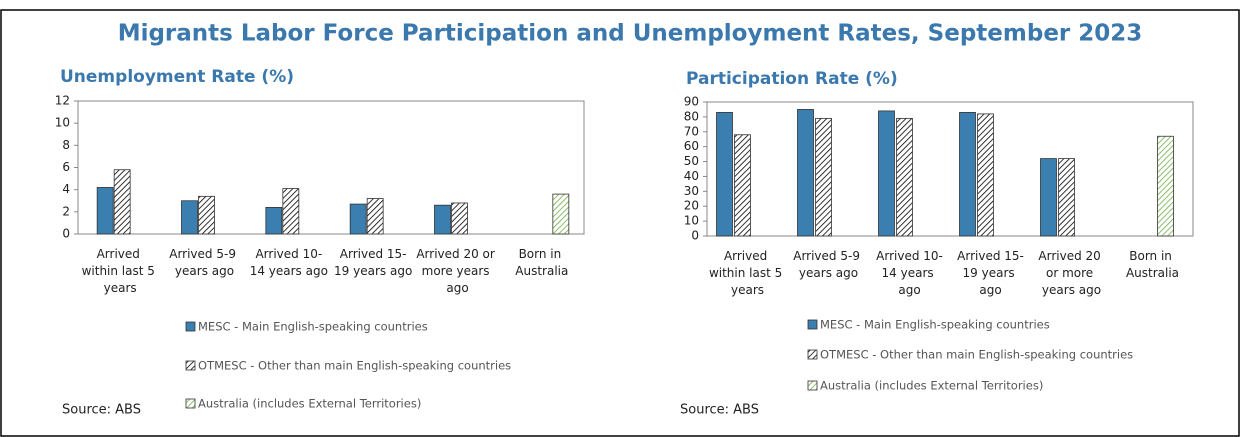 Image resolution: width=1241 pixels, height=437 pixels. I want to click on y-tick-label: 50, so click(691, 161).